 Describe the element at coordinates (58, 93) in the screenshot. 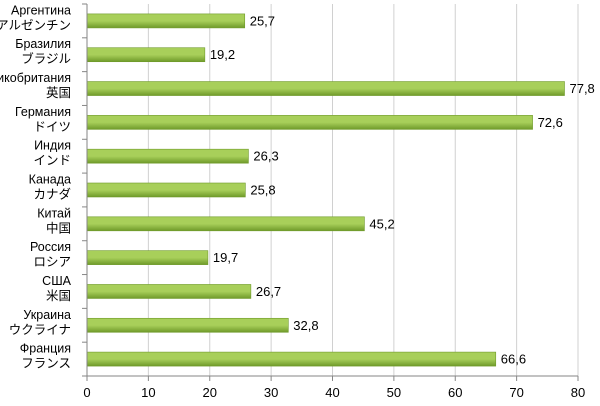

I see `category-label: 英国` at that location.